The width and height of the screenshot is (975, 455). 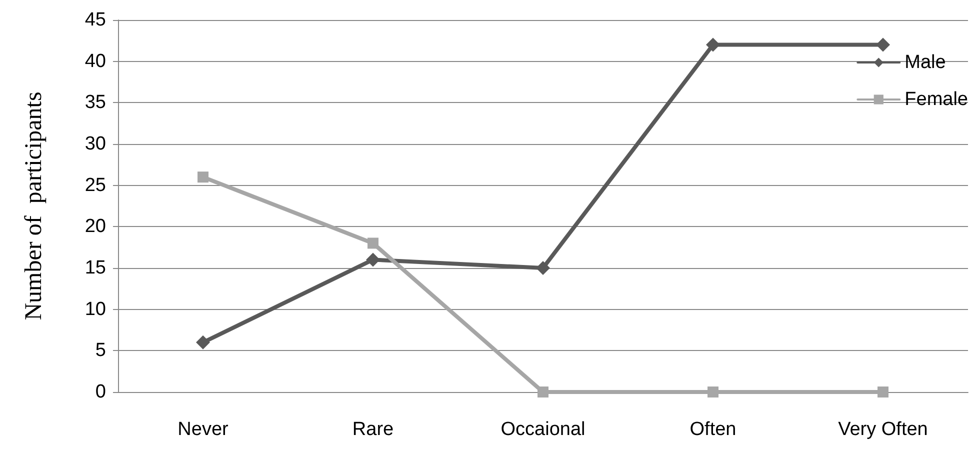 I want to click on y-tick-label: 40, so click(x=95, y=61).